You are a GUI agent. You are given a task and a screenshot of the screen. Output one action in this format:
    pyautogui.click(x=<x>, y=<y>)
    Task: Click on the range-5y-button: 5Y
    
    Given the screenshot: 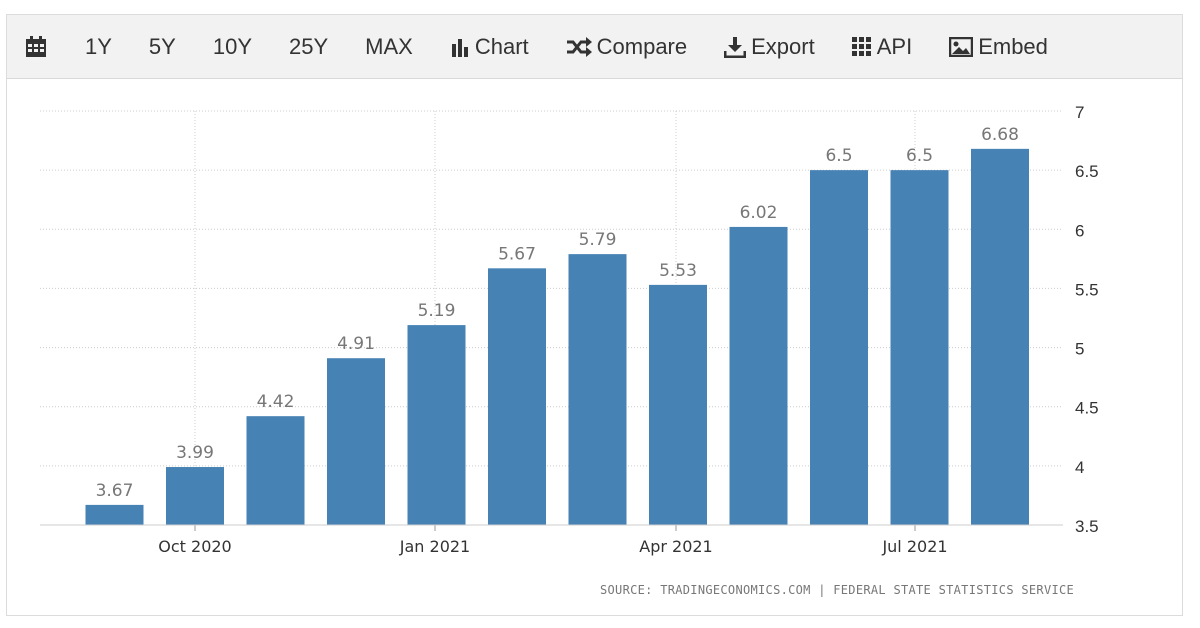 What is the action you would take?
    pyautogui.click(x=162, y=47)
    